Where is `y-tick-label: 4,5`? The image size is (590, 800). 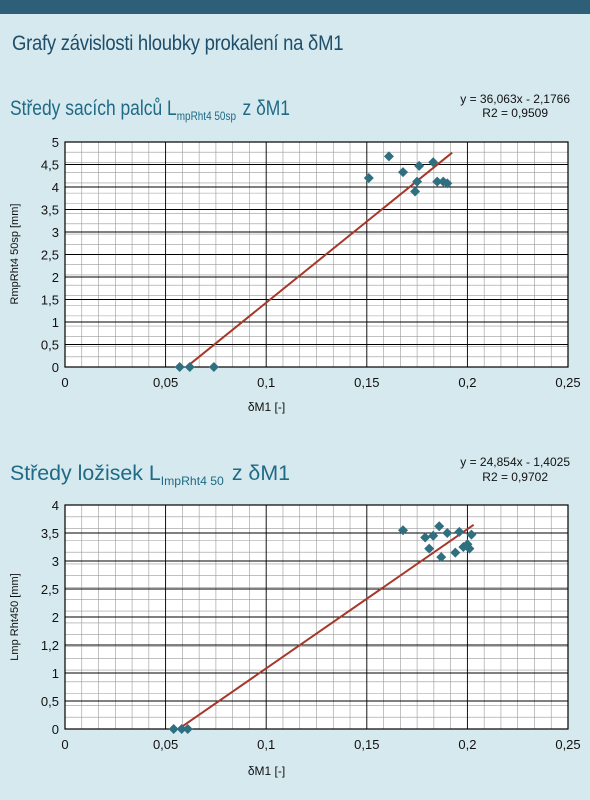 y-tick-label: 4,5 is located at coordinates (50, 165).